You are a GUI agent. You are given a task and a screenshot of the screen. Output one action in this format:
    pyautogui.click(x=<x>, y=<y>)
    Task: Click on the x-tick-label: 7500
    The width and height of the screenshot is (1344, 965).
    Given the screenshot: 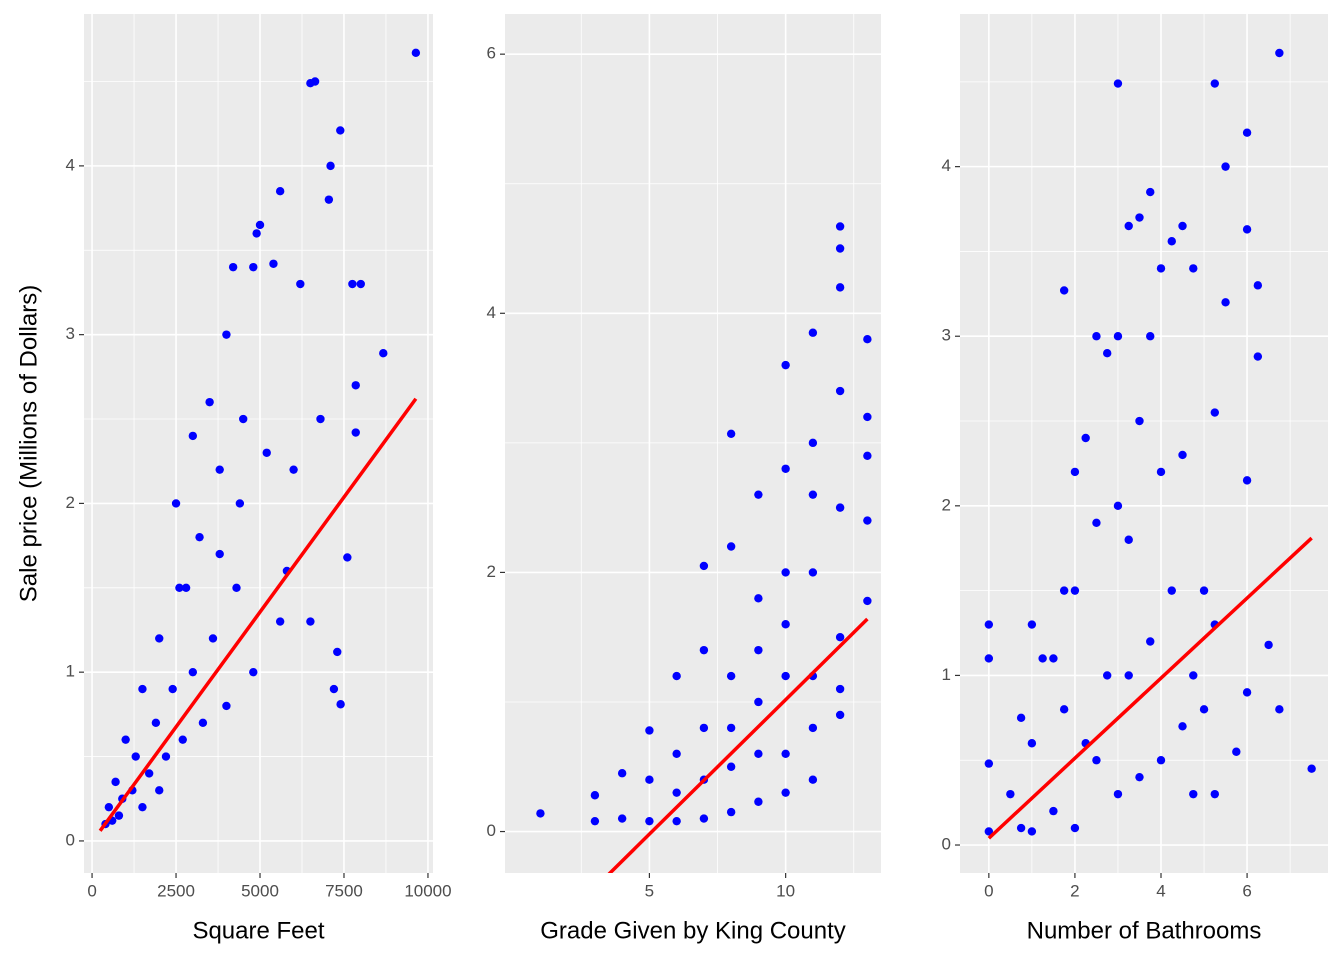 What is the action you would take?
    pyautogui.click(x=344, y=890)
    